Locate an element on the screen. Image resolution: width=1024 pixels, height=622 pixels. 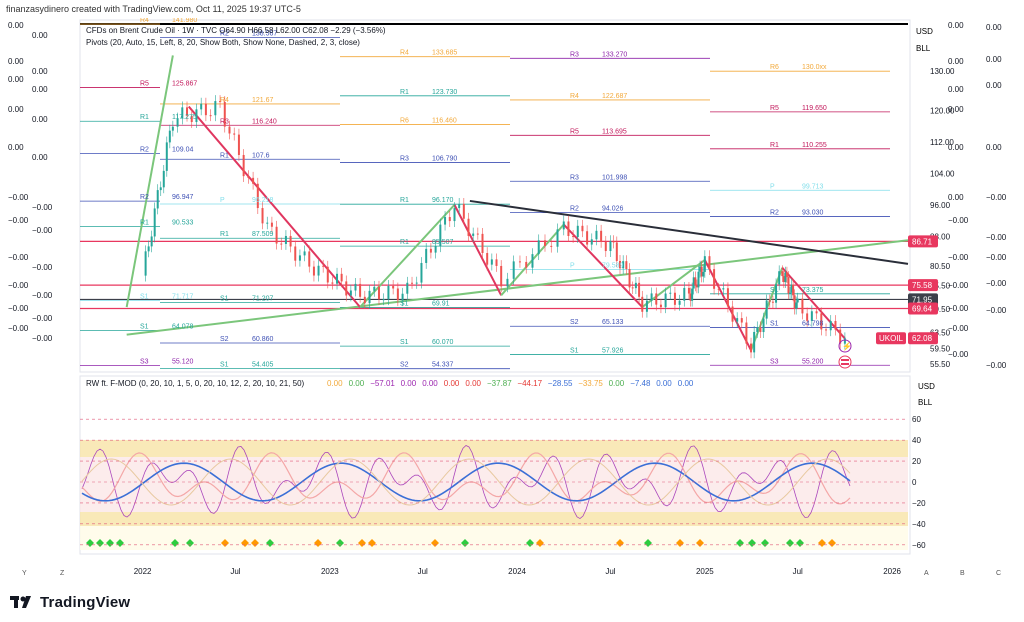
auto-button: A is located at coordinates (926, 573).